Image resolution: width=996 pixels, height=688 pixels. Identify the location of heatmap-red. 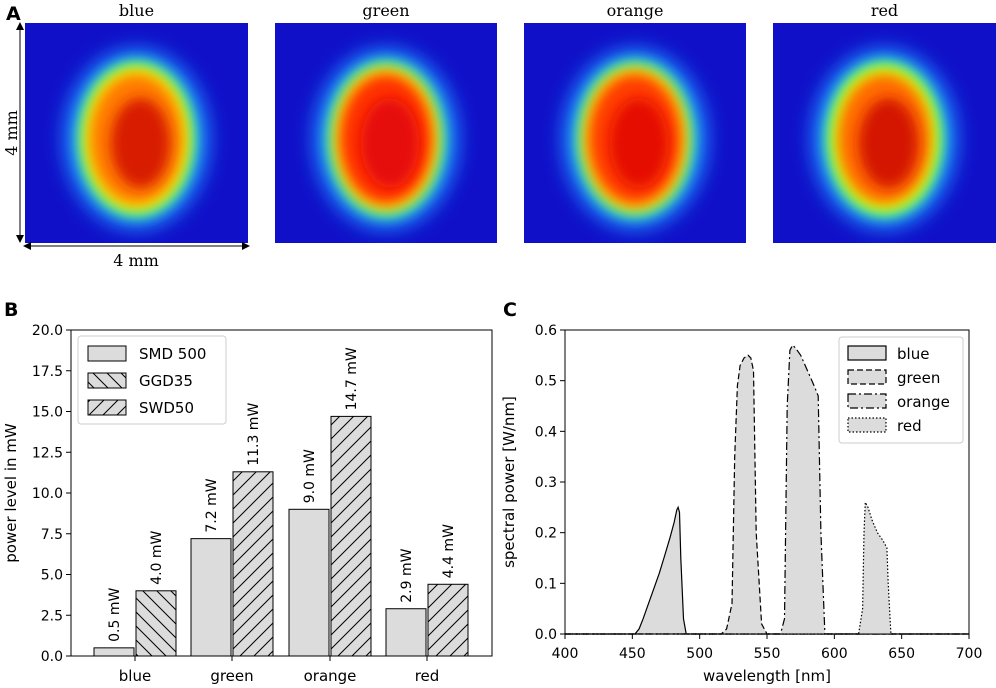
(884, 133).